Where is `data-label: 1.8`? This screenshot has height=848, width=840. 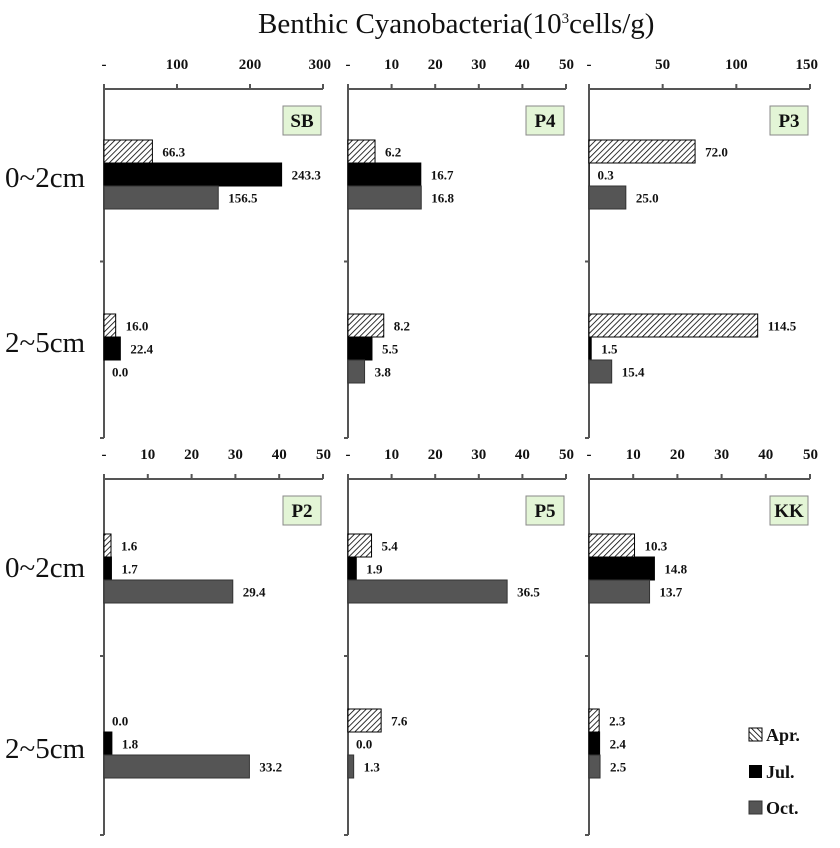
data-label: 1.8 is located at coordinates (130, 744).